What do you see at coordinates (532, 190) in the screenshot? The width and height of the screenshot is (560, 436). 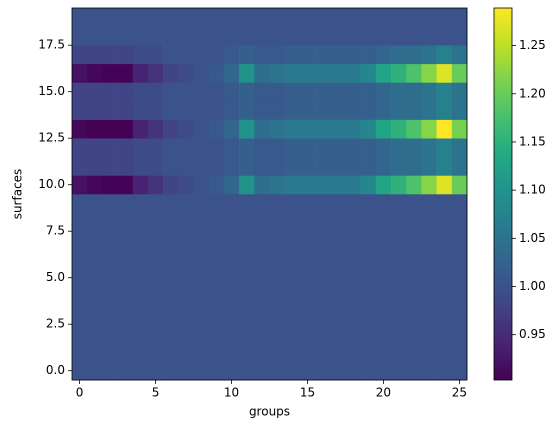 I see `colorbar-tick-label: 1.10` at bounding box center [532, 190].